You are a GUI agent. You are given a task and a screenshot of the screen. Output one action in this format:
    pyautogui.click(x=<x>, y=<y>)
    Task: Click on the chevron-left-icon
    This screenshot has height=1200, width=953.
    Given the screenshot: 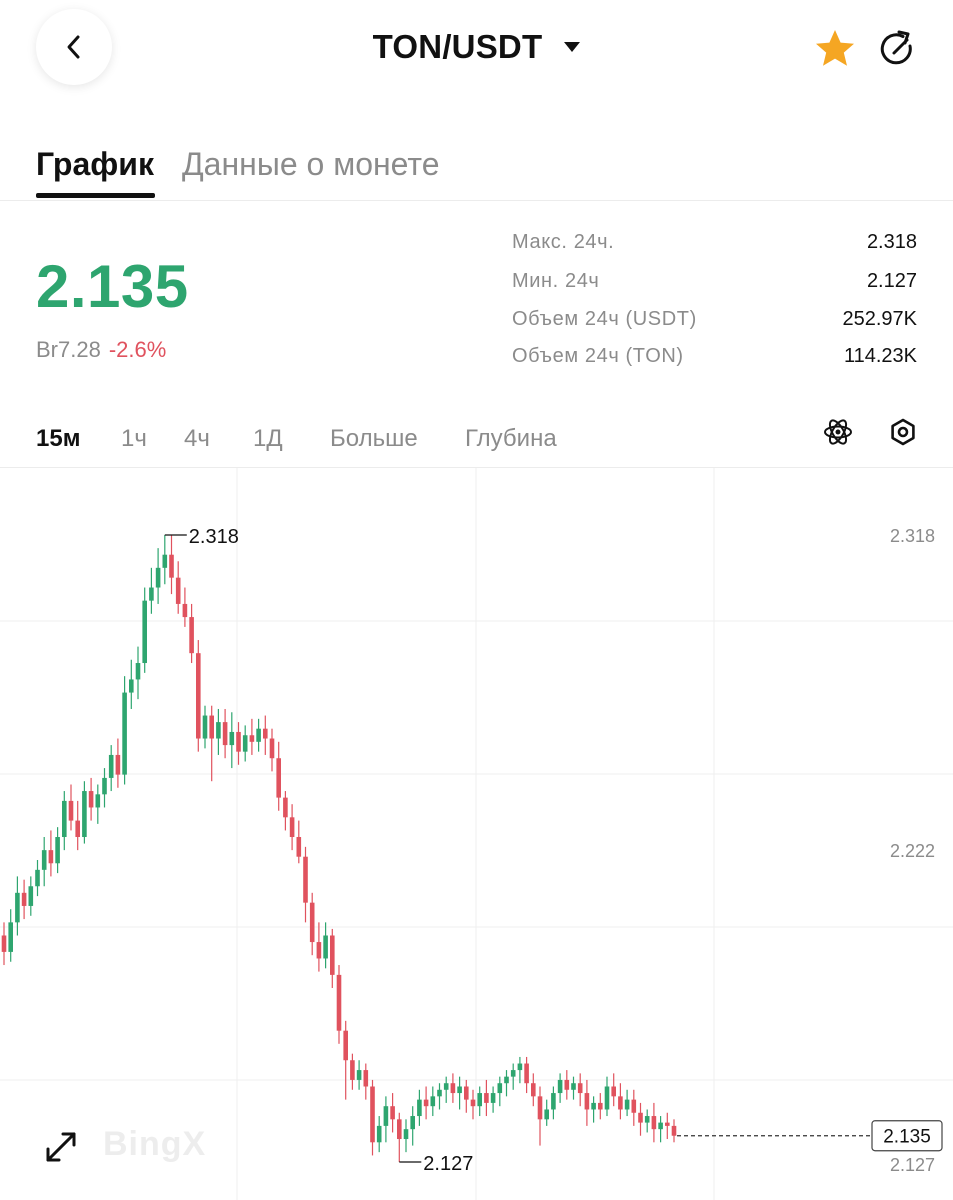 What is the action you would take?
    pyautogui.click(x=73, y=47)
    